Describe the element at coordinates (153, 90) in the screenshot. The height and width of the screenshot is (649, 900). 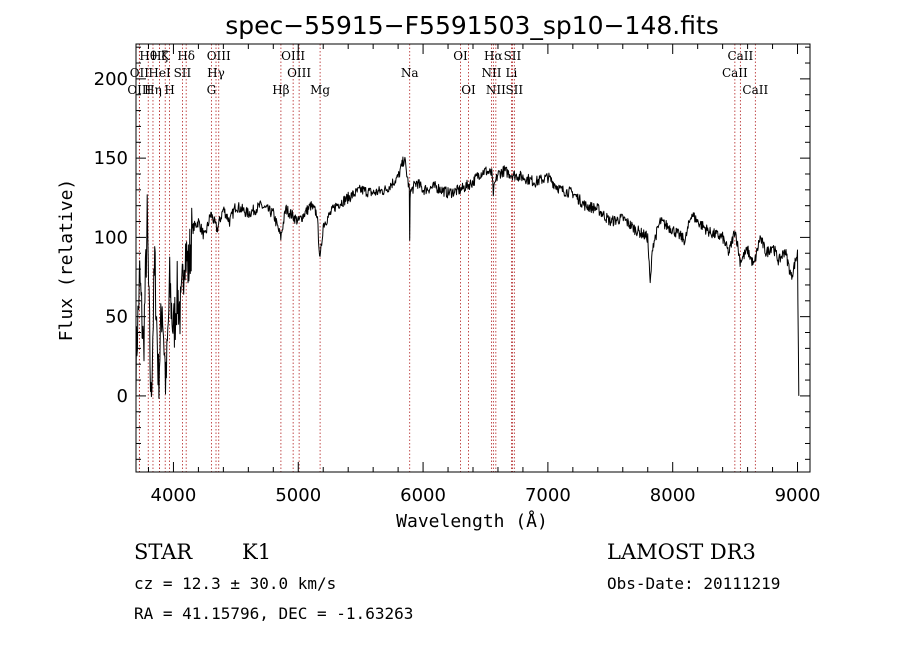
I see `spectral-line-label: Hη` at that location.